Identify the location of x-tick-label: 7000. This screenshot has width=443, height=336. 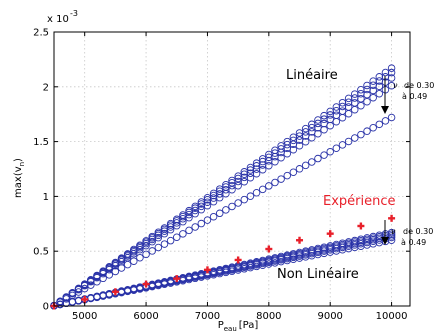
(207, 316).